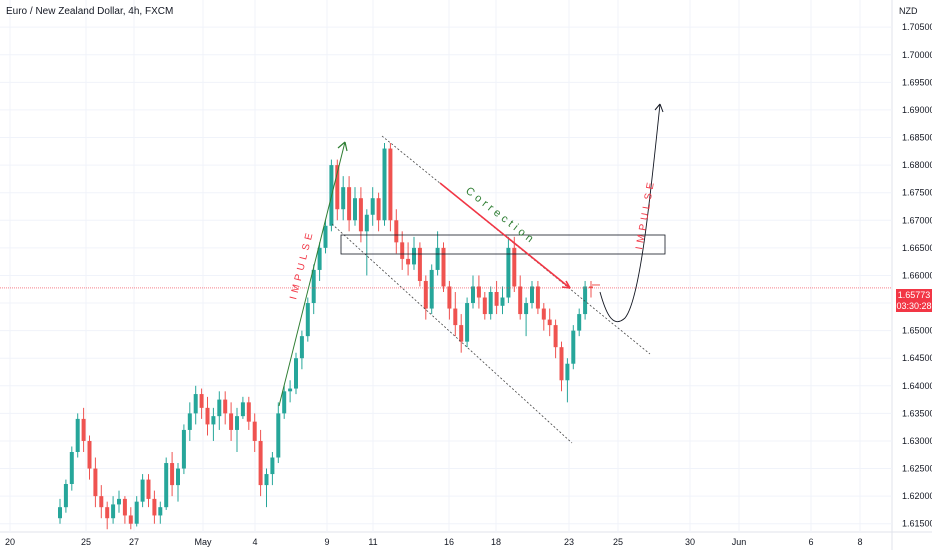 This screenshot has width=932, height=550. I want to click on price-tick-label: 1.68500, so click(917, 138).